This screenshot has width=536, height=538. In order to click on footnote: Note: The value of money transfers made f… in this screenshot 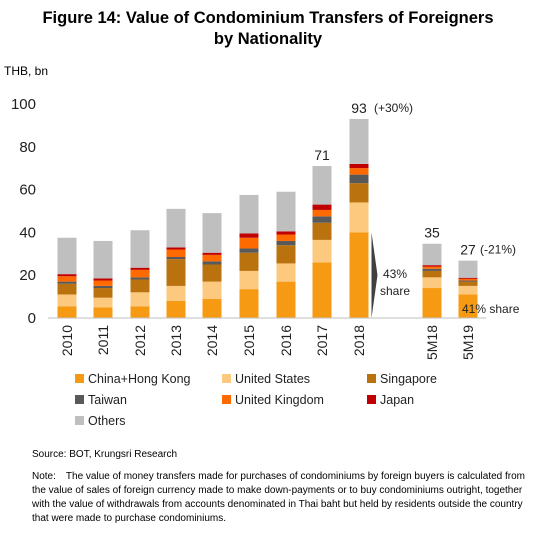, I will do `click(280, 498)`.